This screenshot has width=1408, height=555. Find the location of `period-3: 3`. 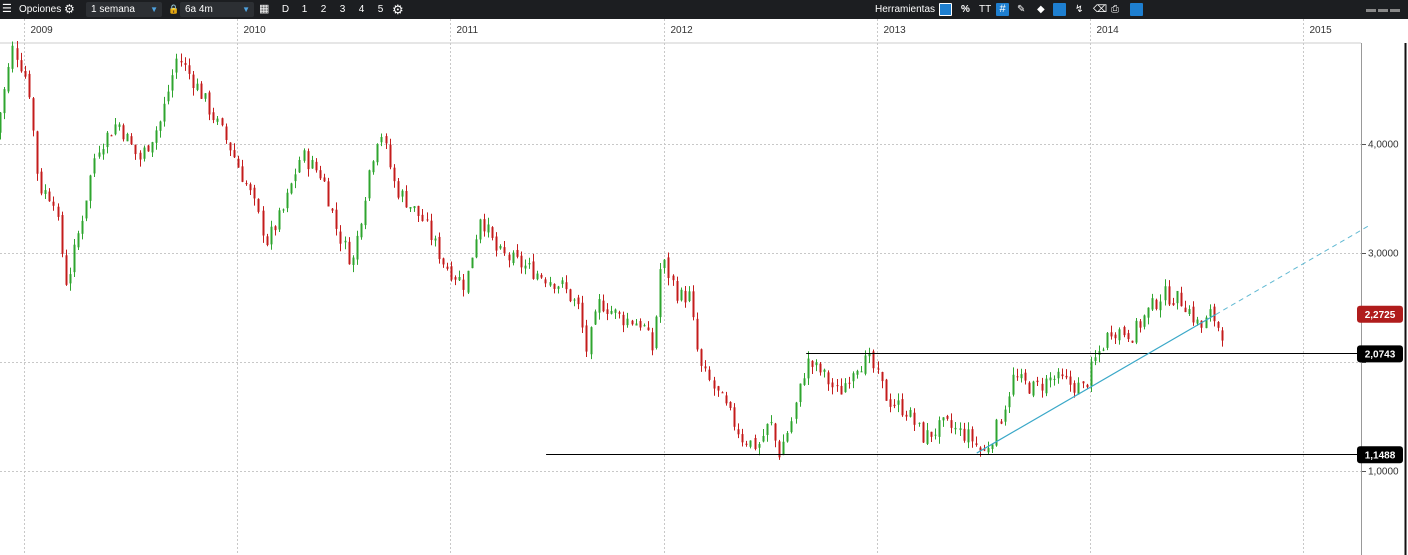

period-3: 3 is located at coordinates (342, 9).